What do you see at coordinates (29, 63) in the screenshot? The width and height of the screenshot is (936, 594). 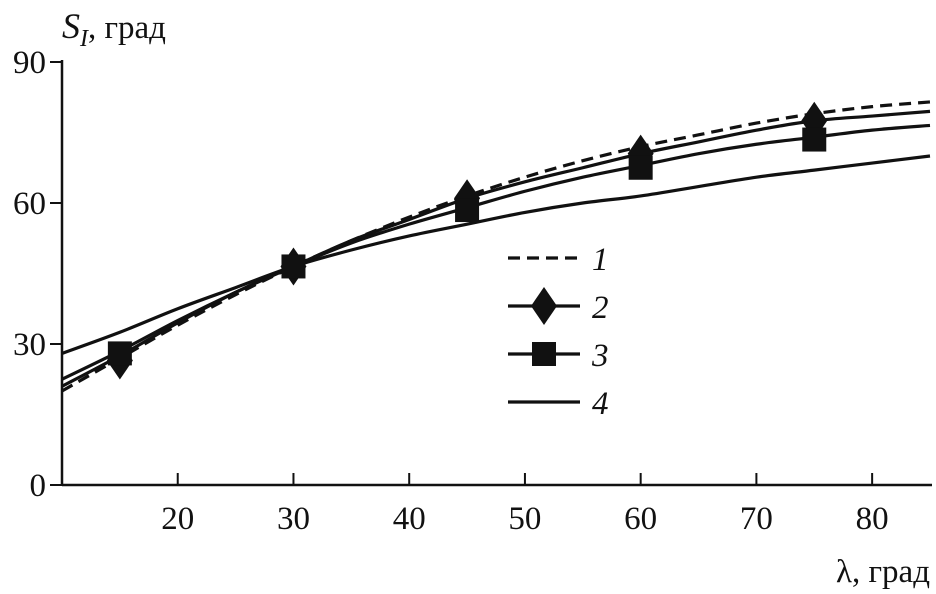 I see `y-tick-label: 90` at bounding box center [29, 63].